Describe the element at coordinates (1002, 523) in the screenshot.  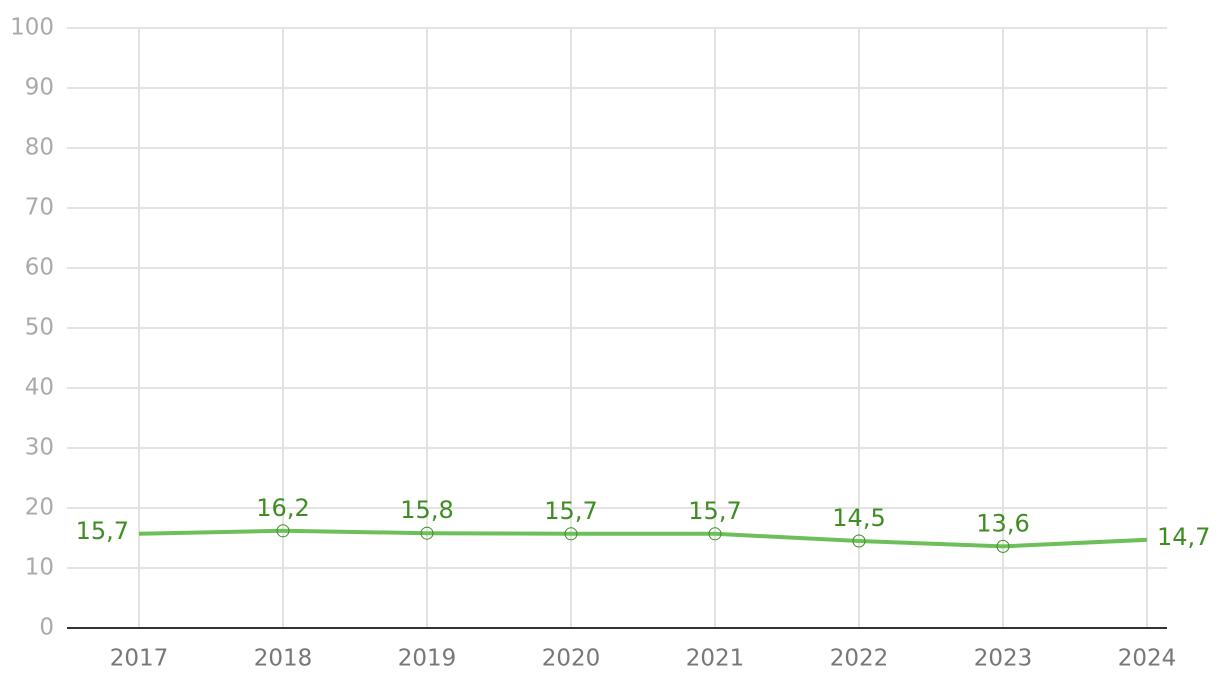
I see `value-label: 13,6` at that location.